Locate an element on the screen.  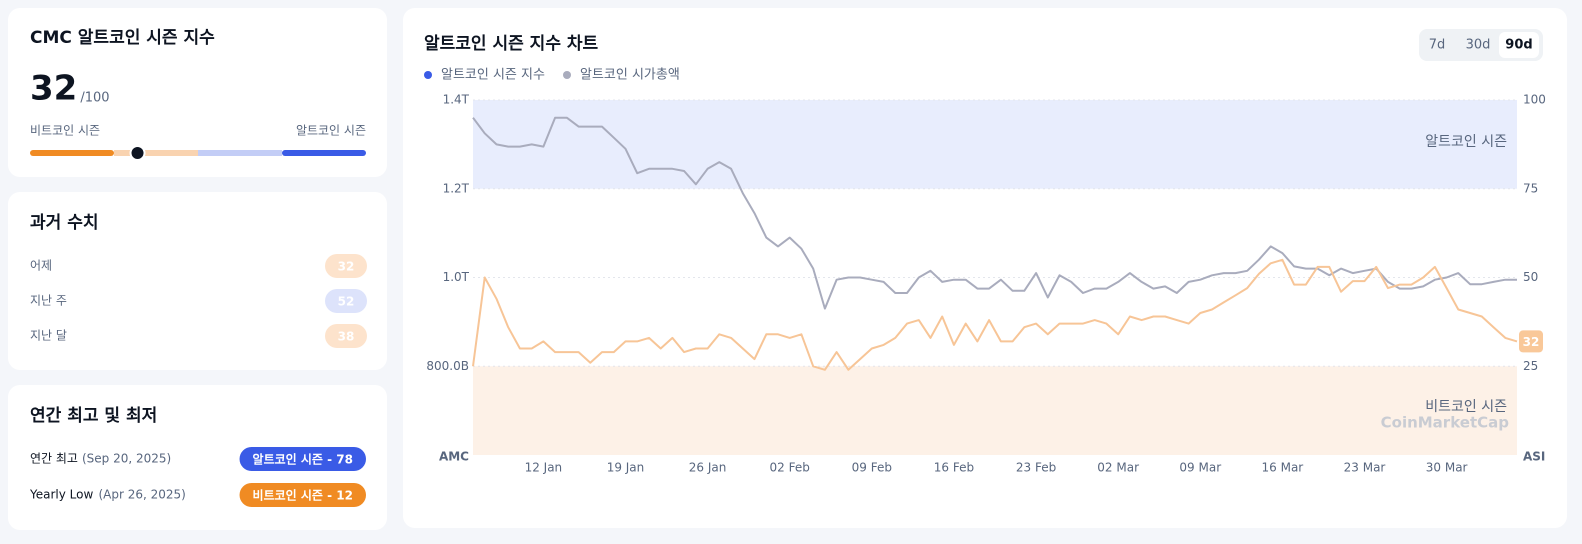
card-title: 과거 수치 is located at coordinates (64, 223).